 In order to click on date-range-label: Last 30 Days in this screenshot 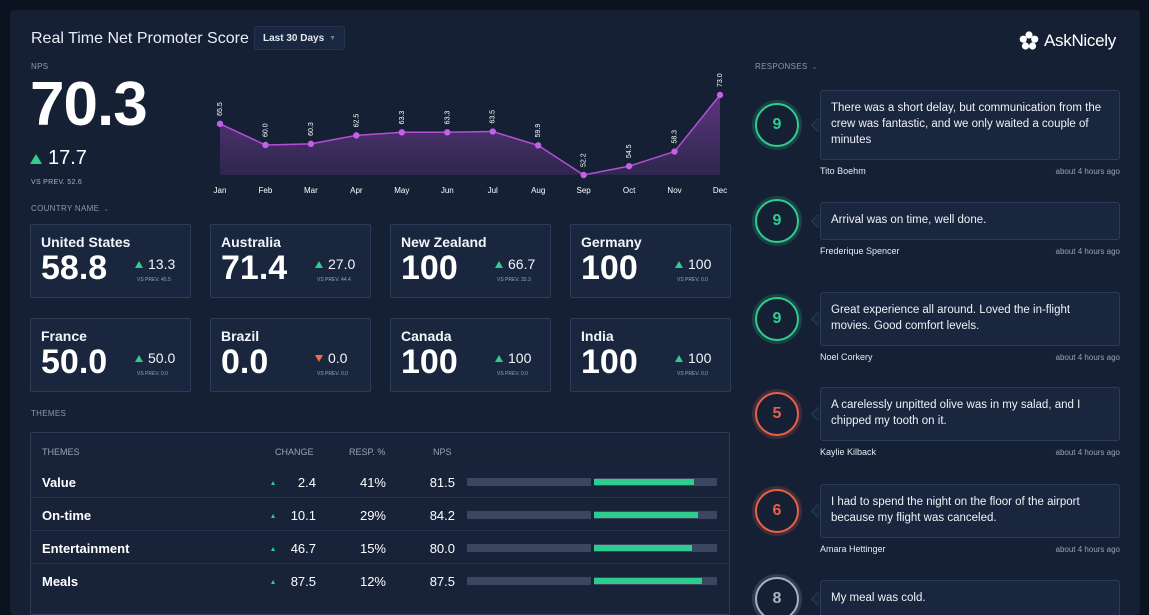, I will do `click(294, 38)`.